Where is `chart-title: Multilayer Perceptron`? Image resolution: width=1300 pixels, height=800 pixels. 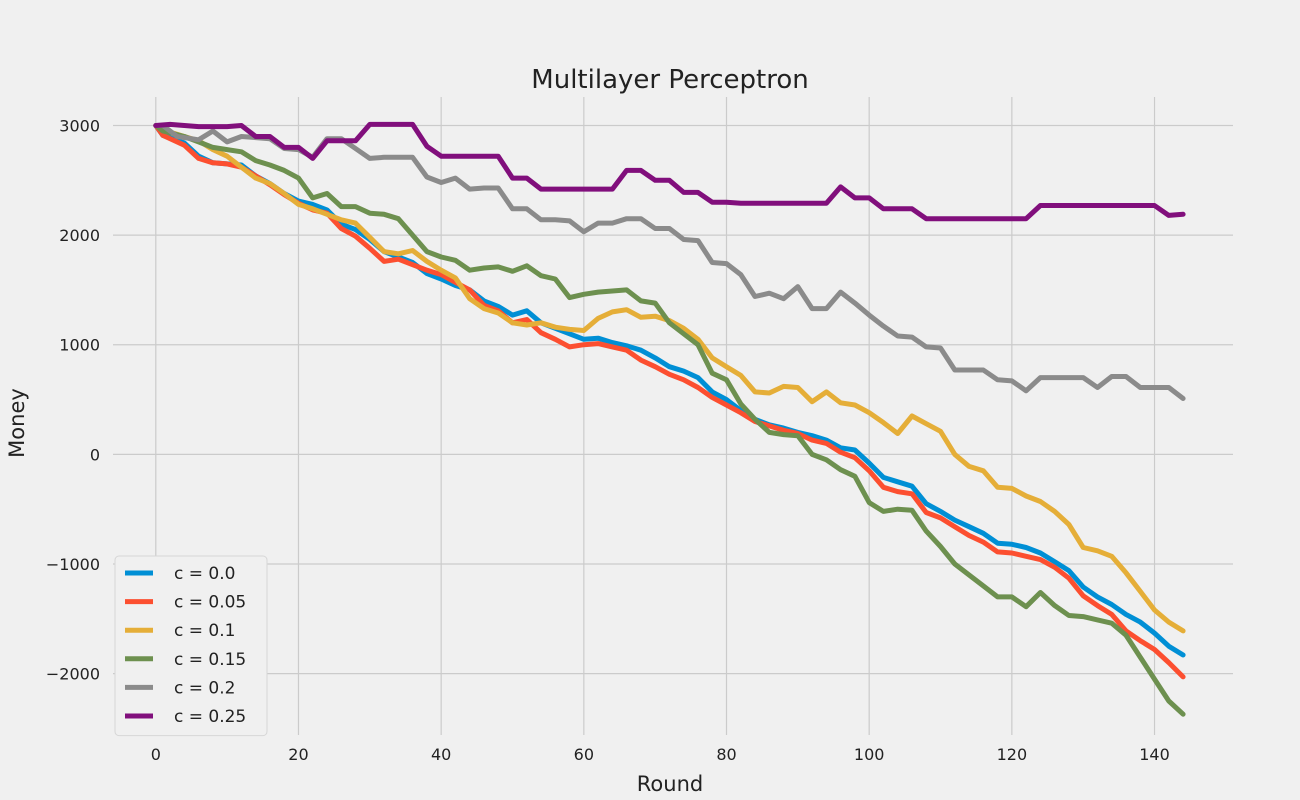
chart-title: Multilayer Perceptron is located at coordinates (669, 80).